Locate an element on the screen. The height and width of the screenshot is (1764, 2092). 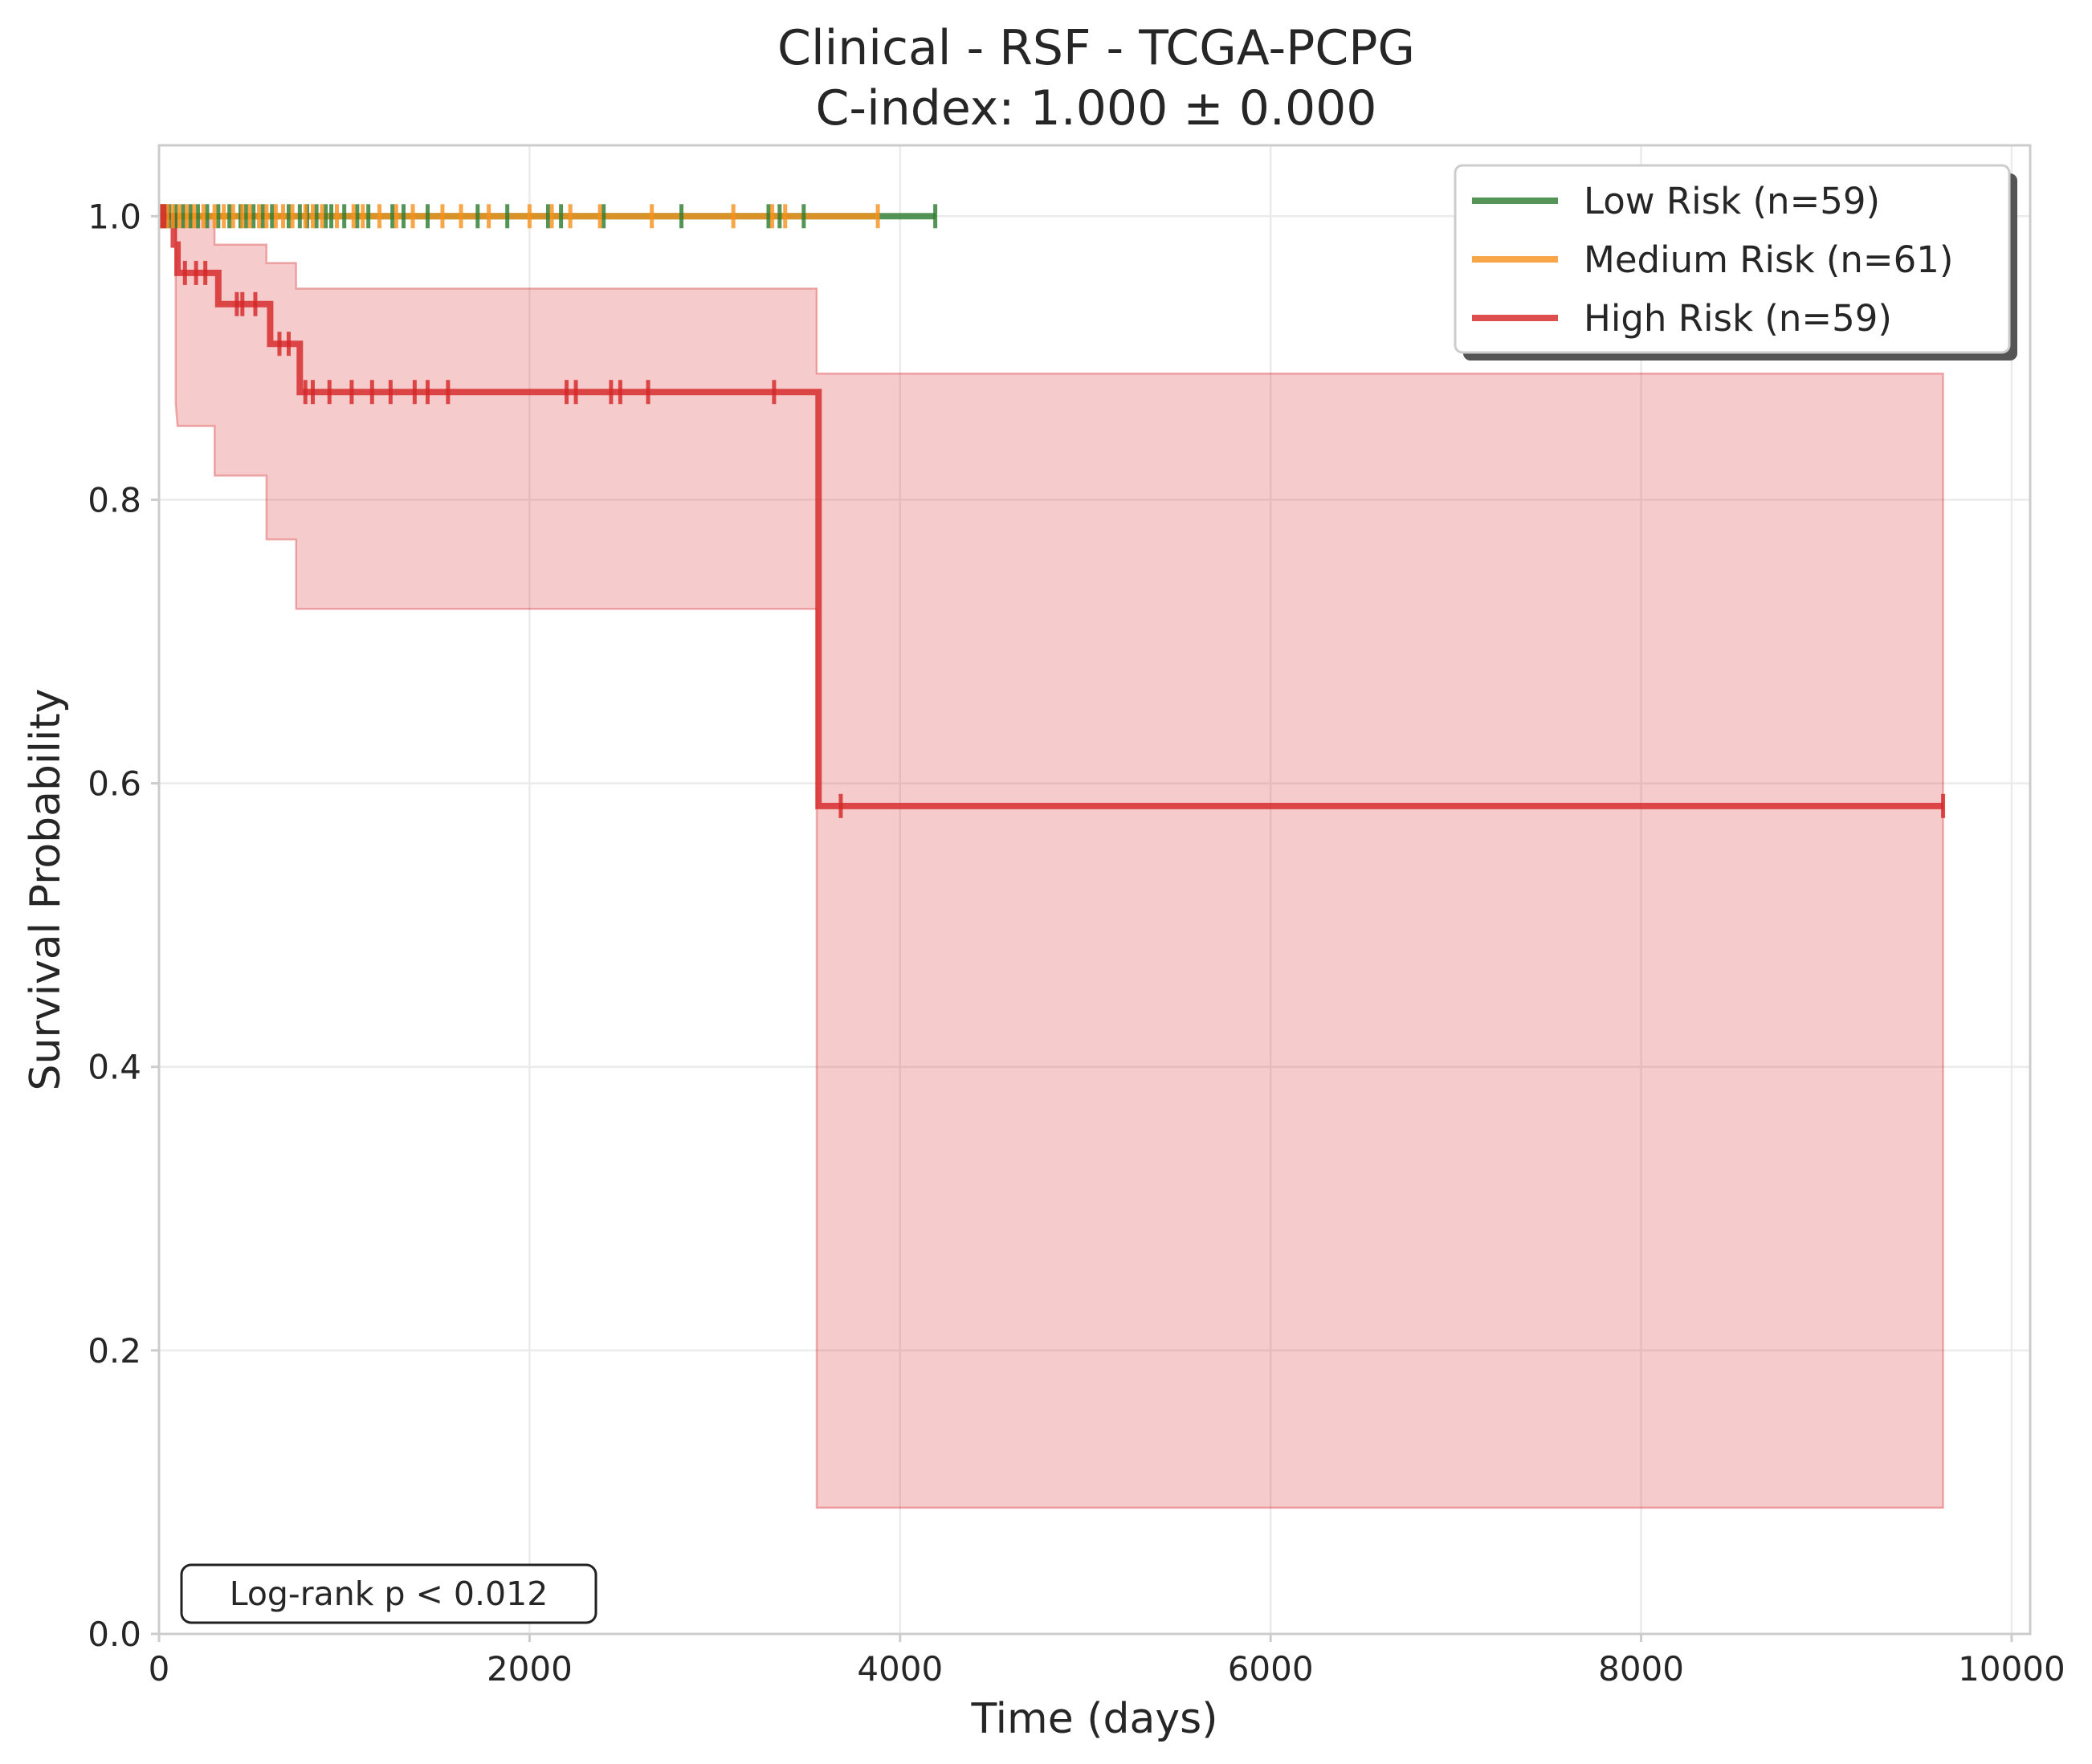
chart-title-line1: Clinical - RSF - TCGA-PCPG is located at coordinates (1096, 48).